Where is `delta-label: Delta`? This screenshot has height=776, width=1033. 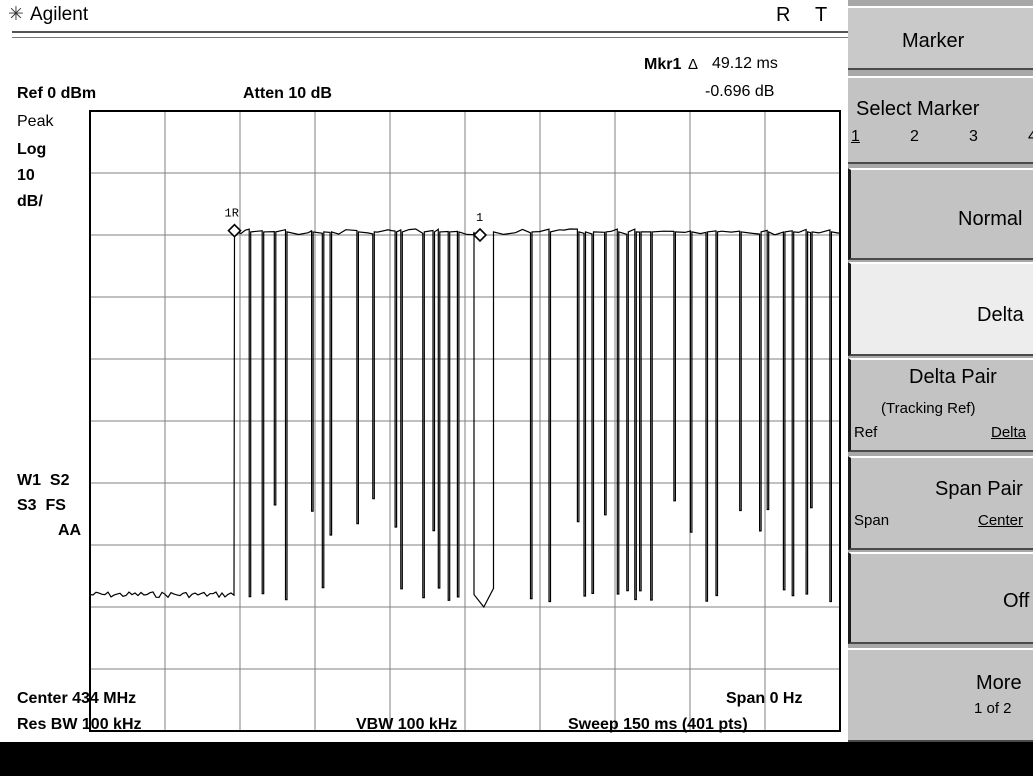 delta-label: Delta is located at coordinates (1000, 315).